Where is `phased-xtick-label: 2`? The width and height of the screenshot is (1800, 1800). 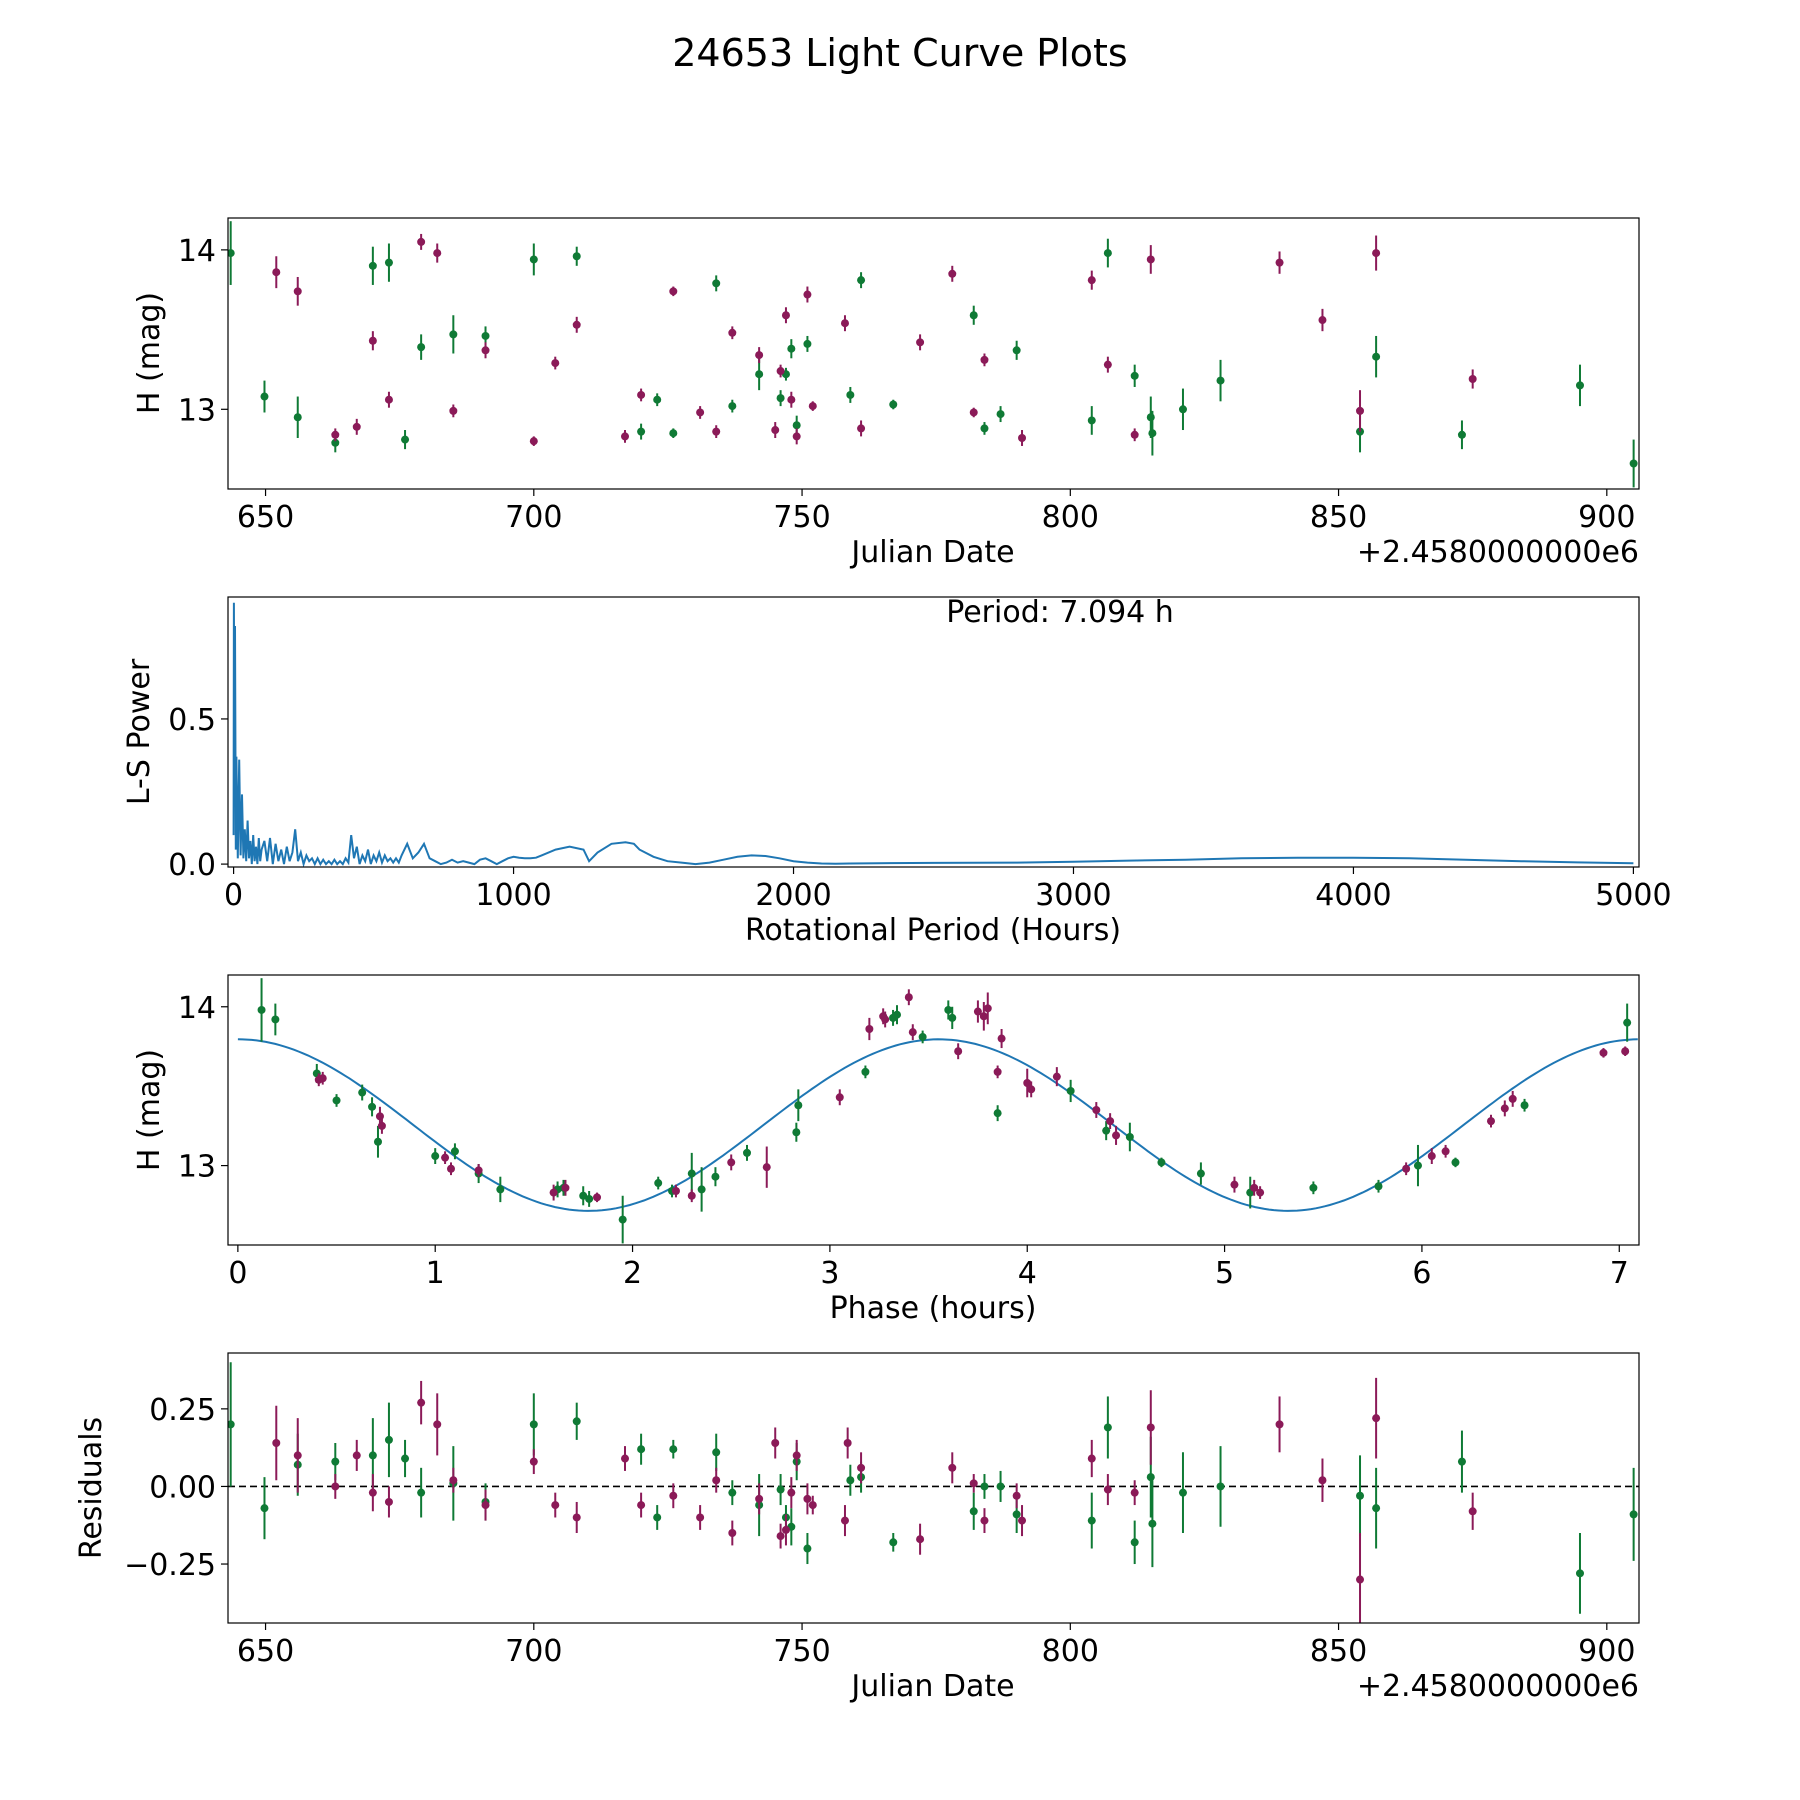 phased-xtick-label: 2 is located at coordinates (632, 1273).